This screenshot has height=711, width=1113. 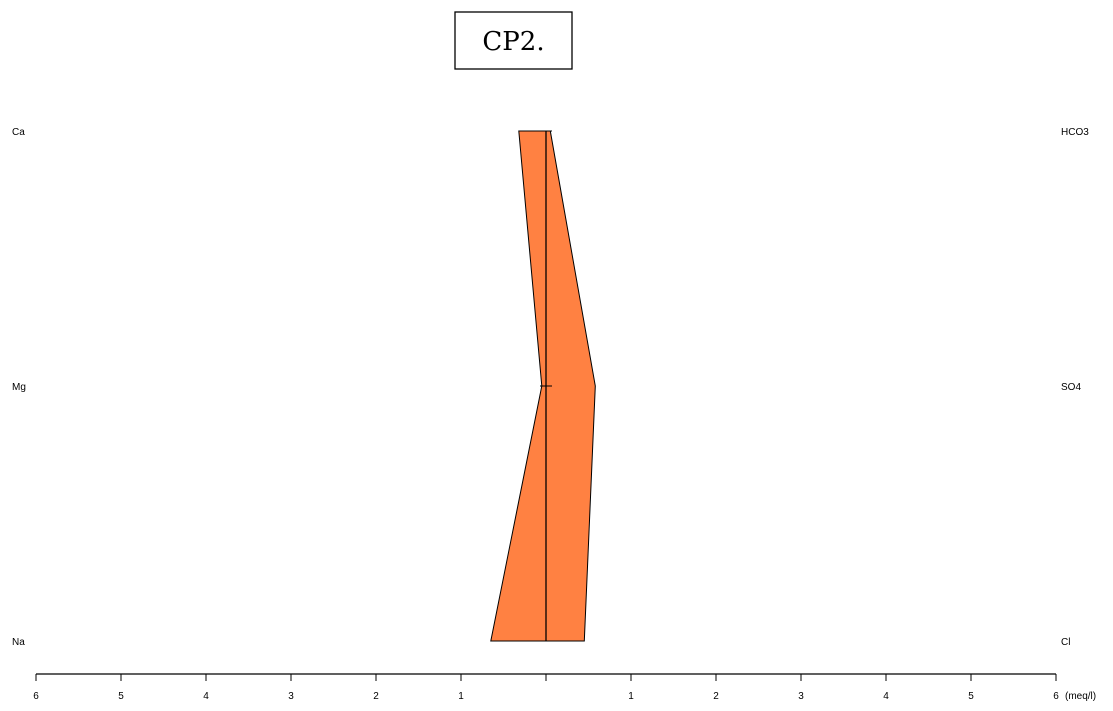 What do you see at coordinates (18, 132) in the screenshot?
I see `cation-label: Ca` at bounding box center [18, 132].